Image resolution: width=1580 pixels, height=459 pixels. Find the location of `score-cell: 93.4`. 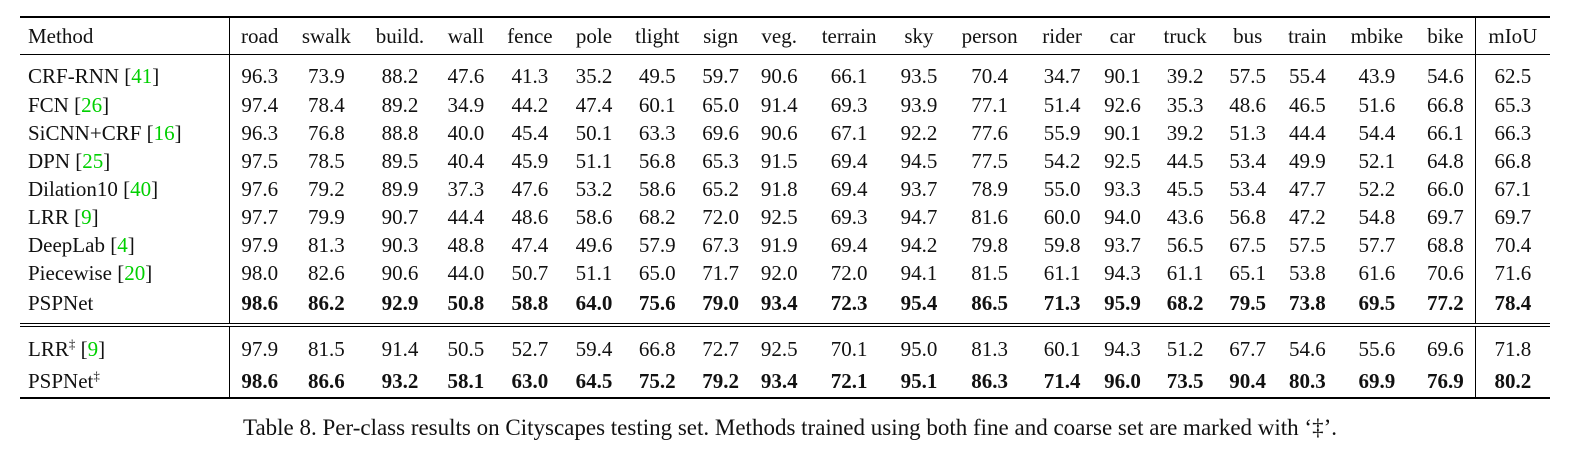

score-cell: 93.4 is located at coordinates (779, 307).